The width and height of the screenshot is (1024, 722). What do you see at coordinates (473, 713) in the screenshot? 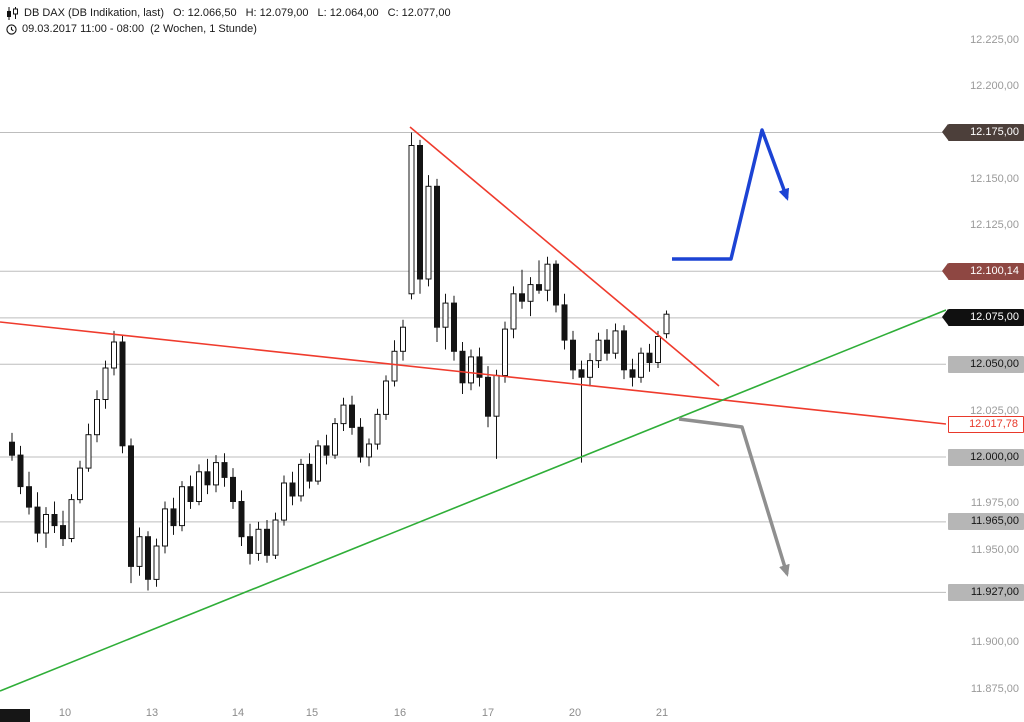
I see `time-axis: 10 13 14 15 16 17 20 21` at bounding box center [473, 713].